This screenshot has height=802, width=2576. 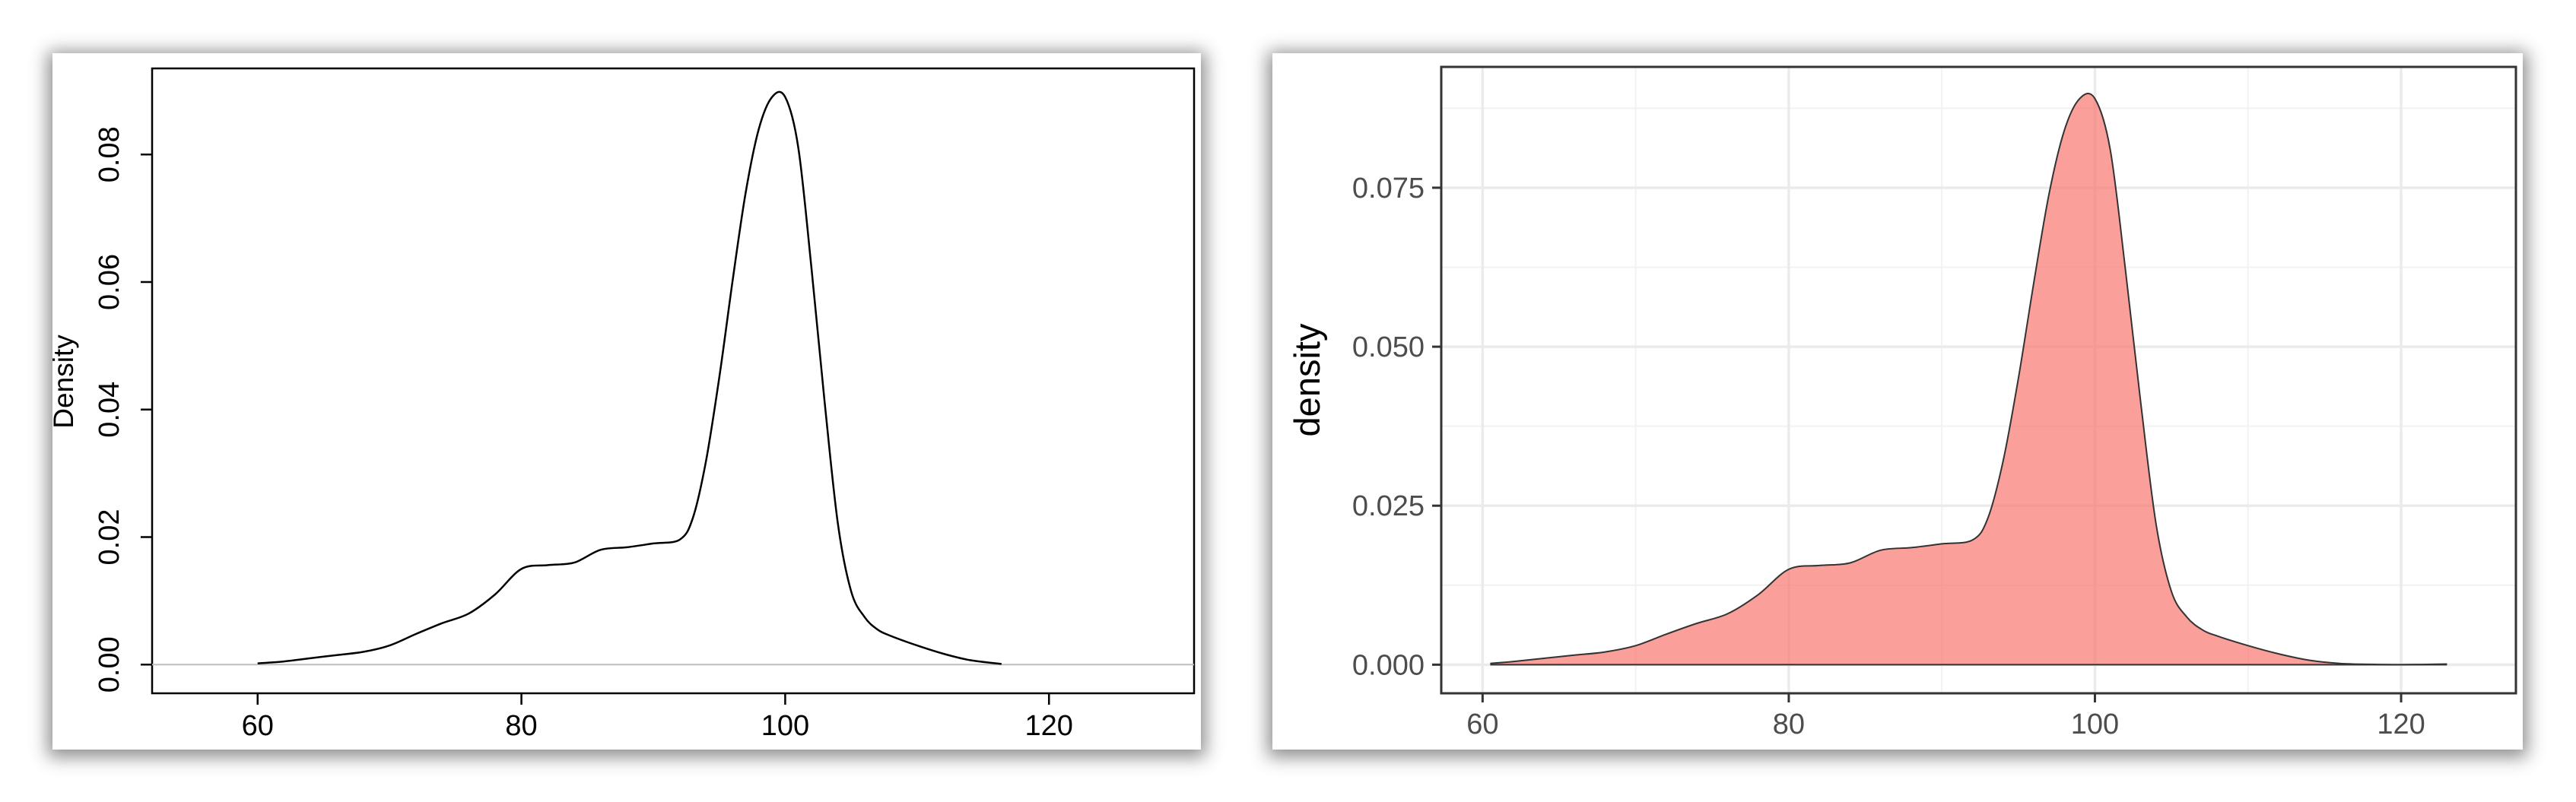 What do you see at coordinates (110, 410) in the screenshot?
I see `y-tick-label: 0.04` at bounding box center [110, 410].